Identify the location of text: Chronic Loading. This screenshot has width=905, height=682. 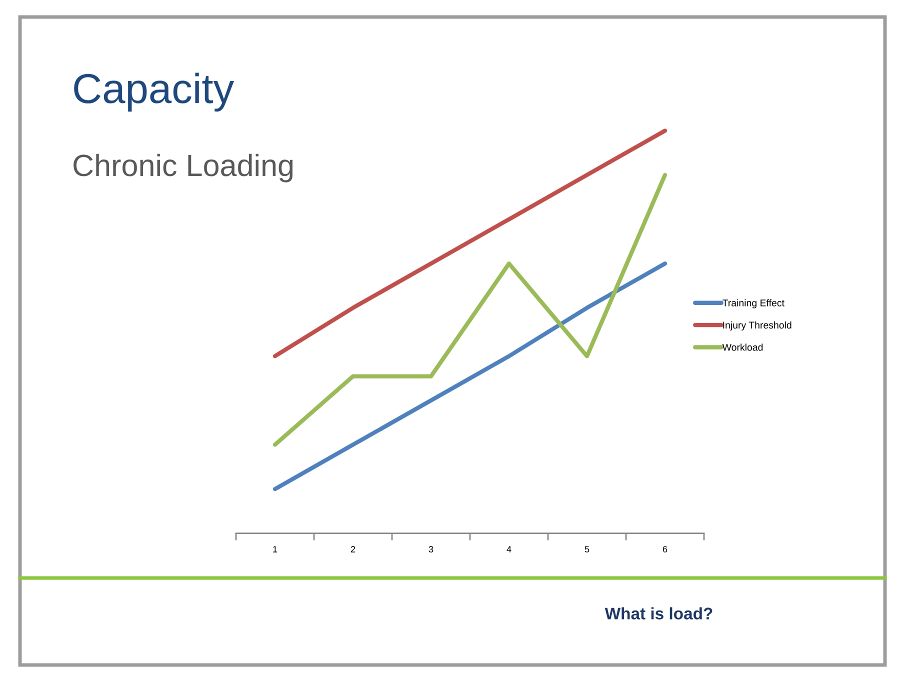
(183, 168).